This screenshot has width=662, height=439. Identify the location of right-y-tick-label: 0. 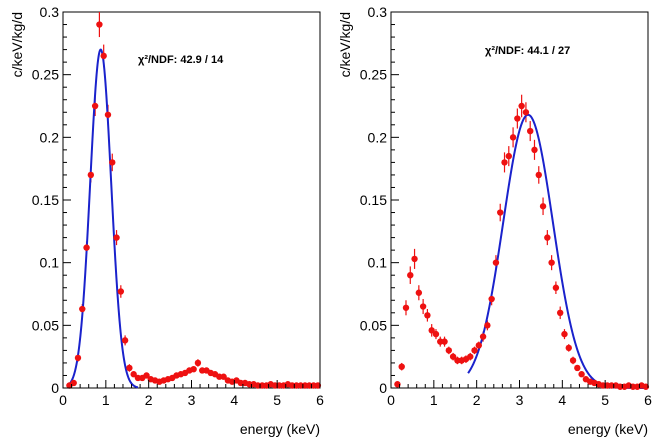
(383, 388).